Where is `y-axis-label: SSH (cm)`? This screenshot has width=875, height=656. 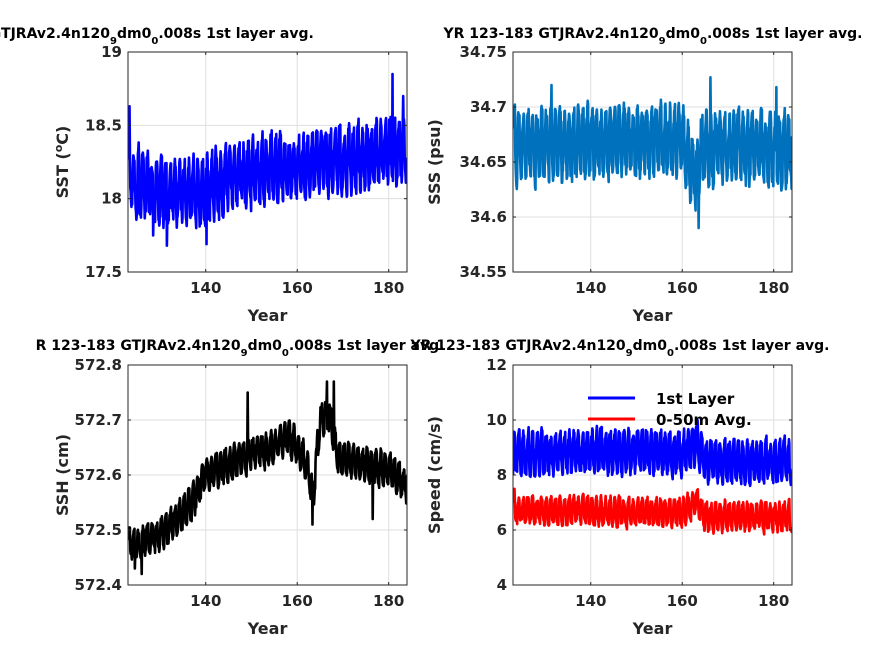
y-axis-label: SSH (cm) is located at coordinates (62, 475).